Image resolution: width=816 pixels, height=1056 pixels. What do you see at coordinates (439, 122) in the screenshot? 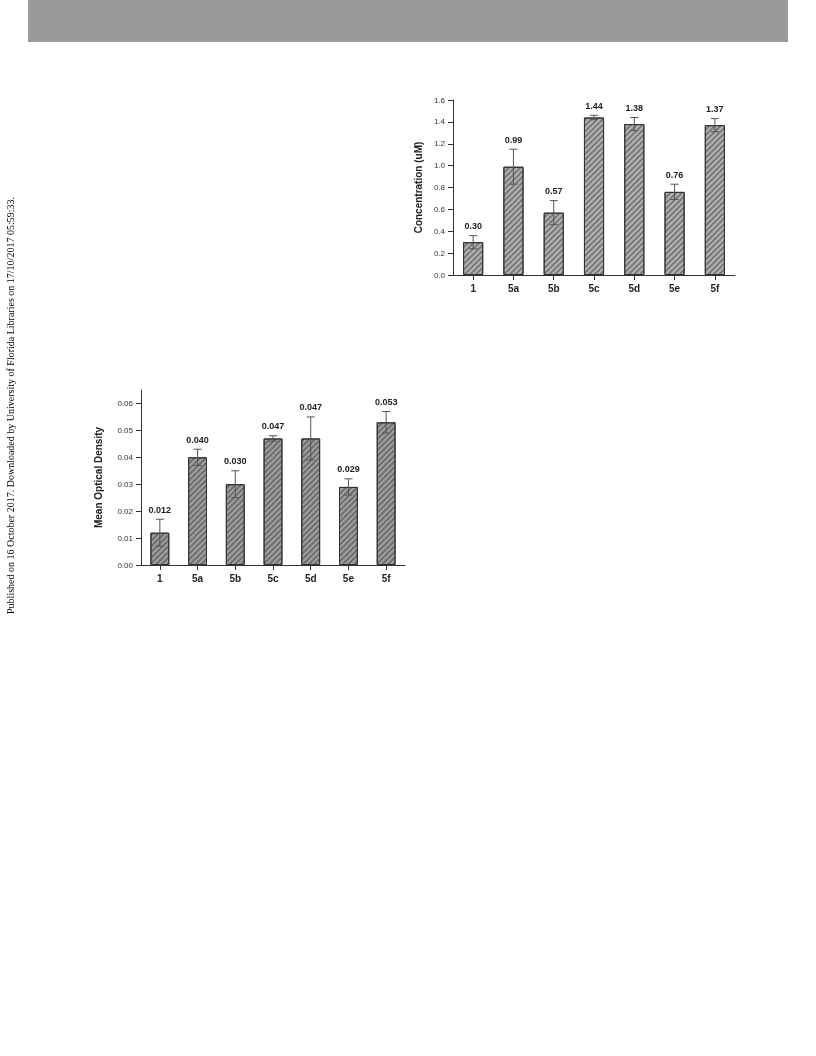
I see `y-tick-label: 1.4` at bounding box center [439, 122].